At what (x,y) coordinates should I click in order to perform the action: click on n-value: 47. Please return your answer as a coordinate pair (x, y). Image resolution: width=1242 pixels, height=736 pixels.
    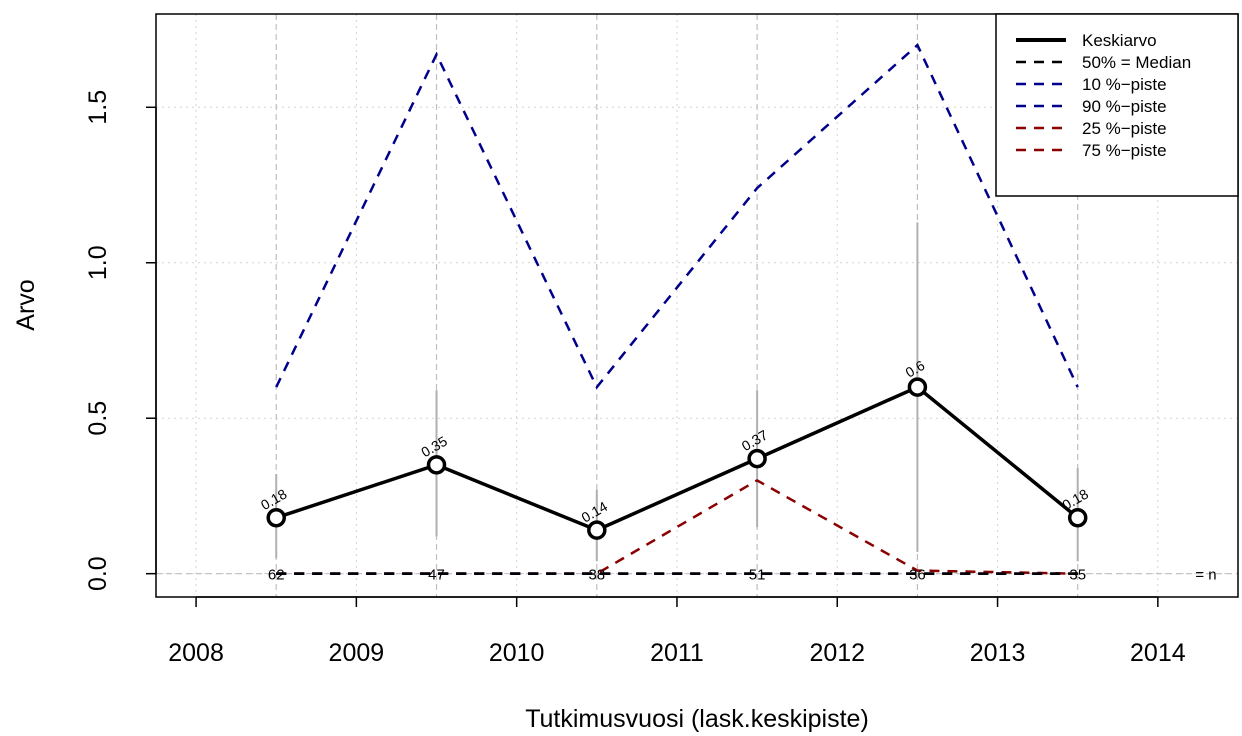
    Looking at the image, I should click on (436, 575).